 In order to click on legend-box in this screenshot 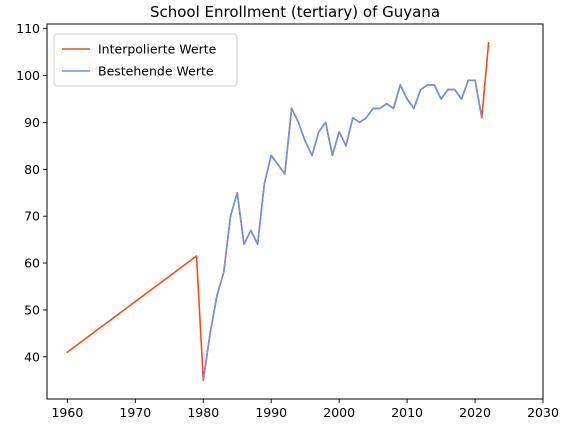, I will do `click(145, 60)`.